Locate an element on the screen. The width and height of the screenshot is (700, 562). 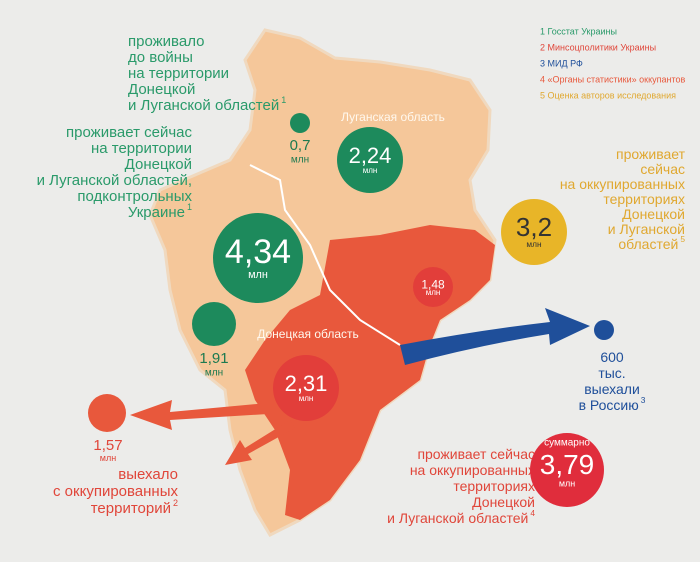
annotation-line: с оккупированных is located at coordinates (115, 491).